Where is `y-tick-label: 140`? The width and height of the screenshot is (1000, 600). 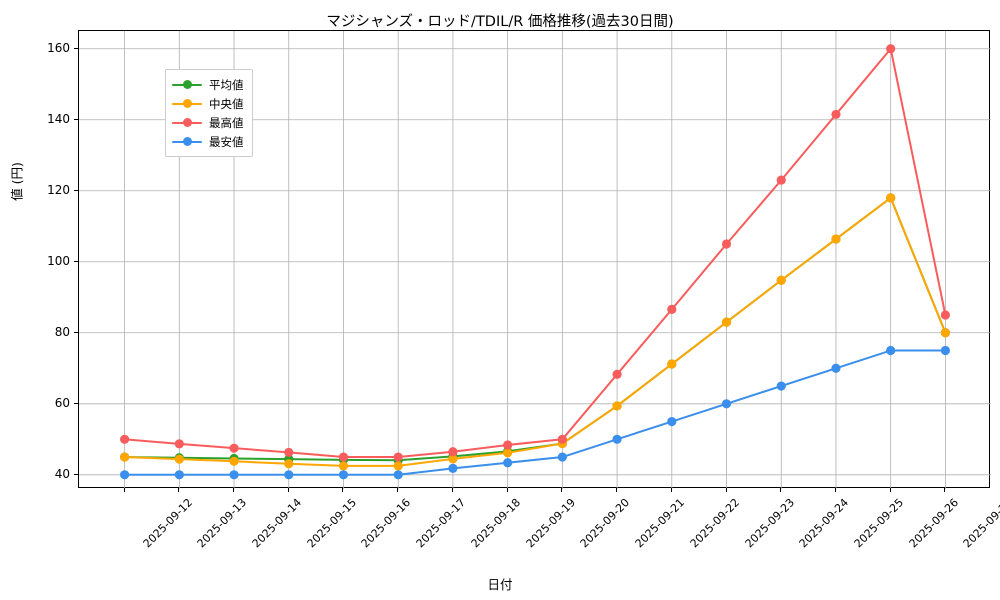
y-tick-label: 140 is located at coordinates (58, 118).